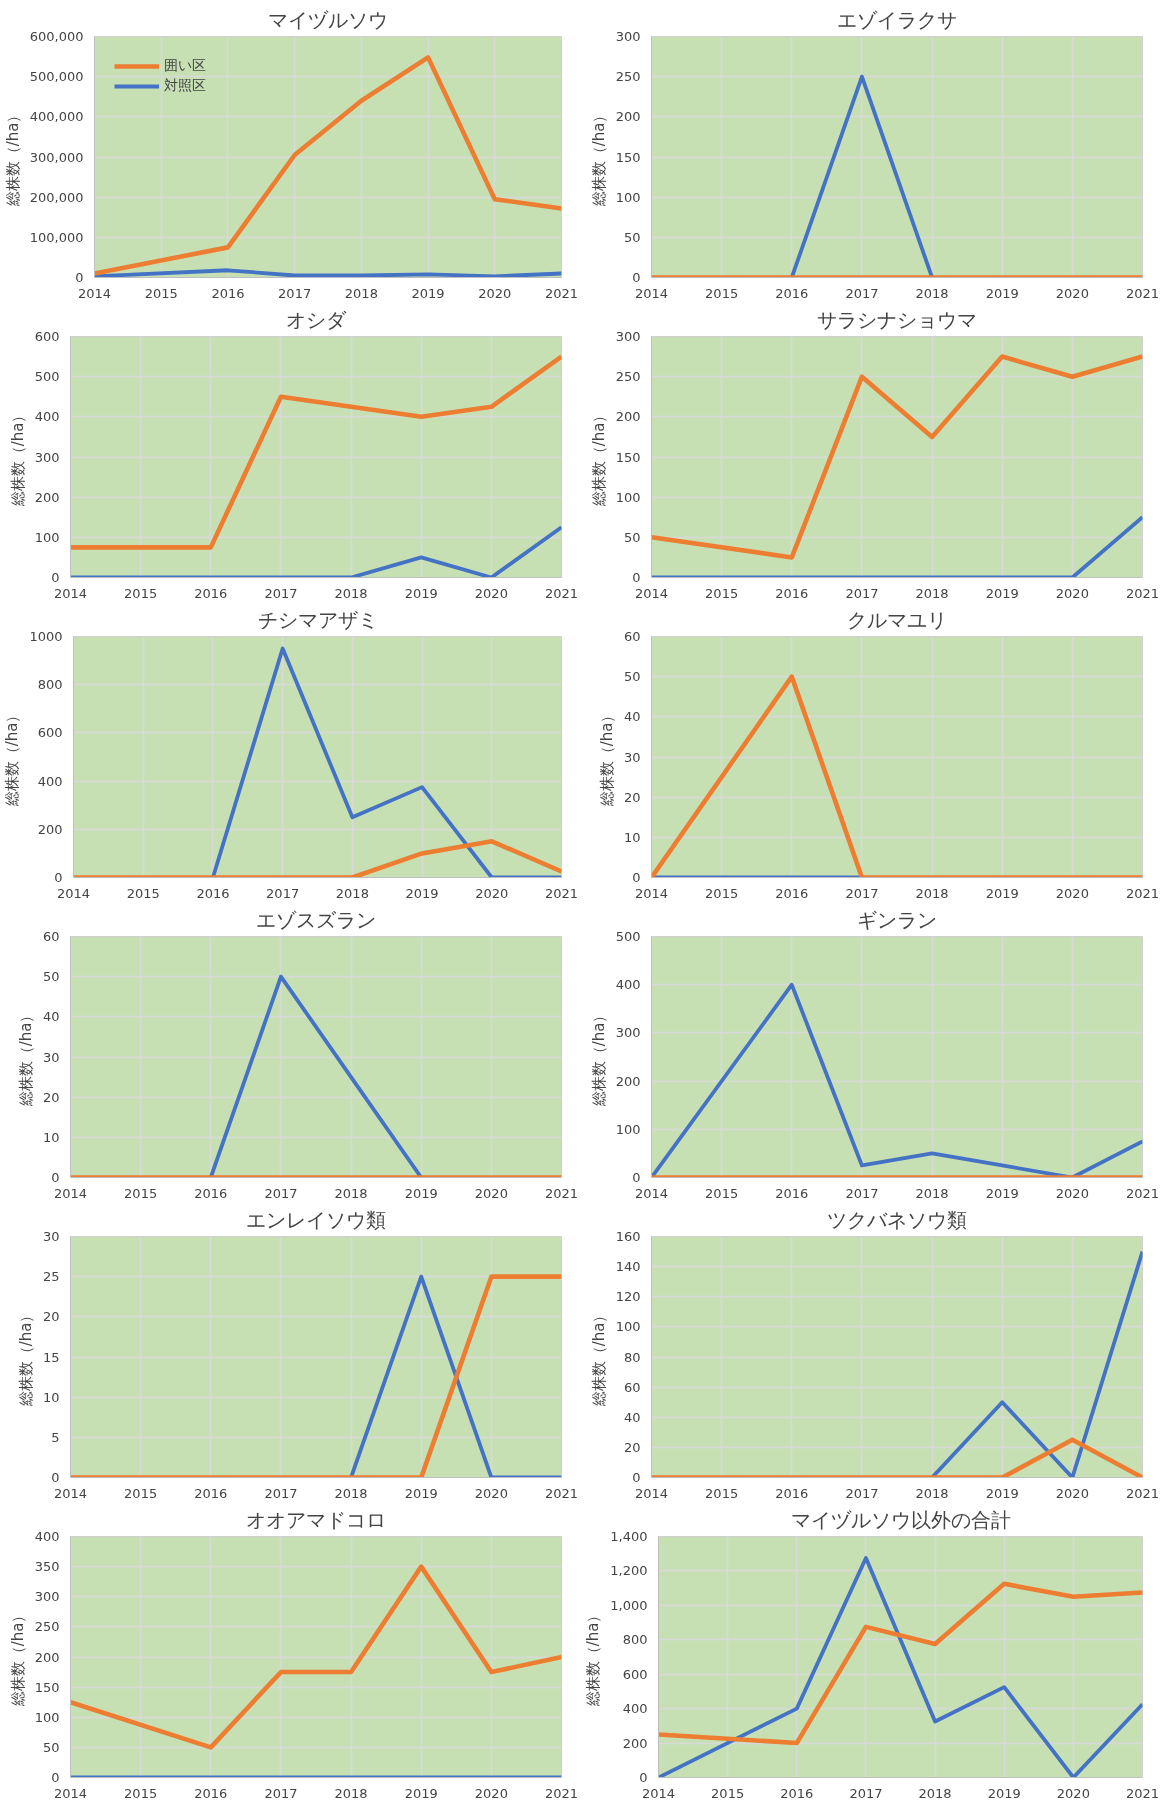  I want to click on chart-title: エンレイソウ類, so click(316, 1219).